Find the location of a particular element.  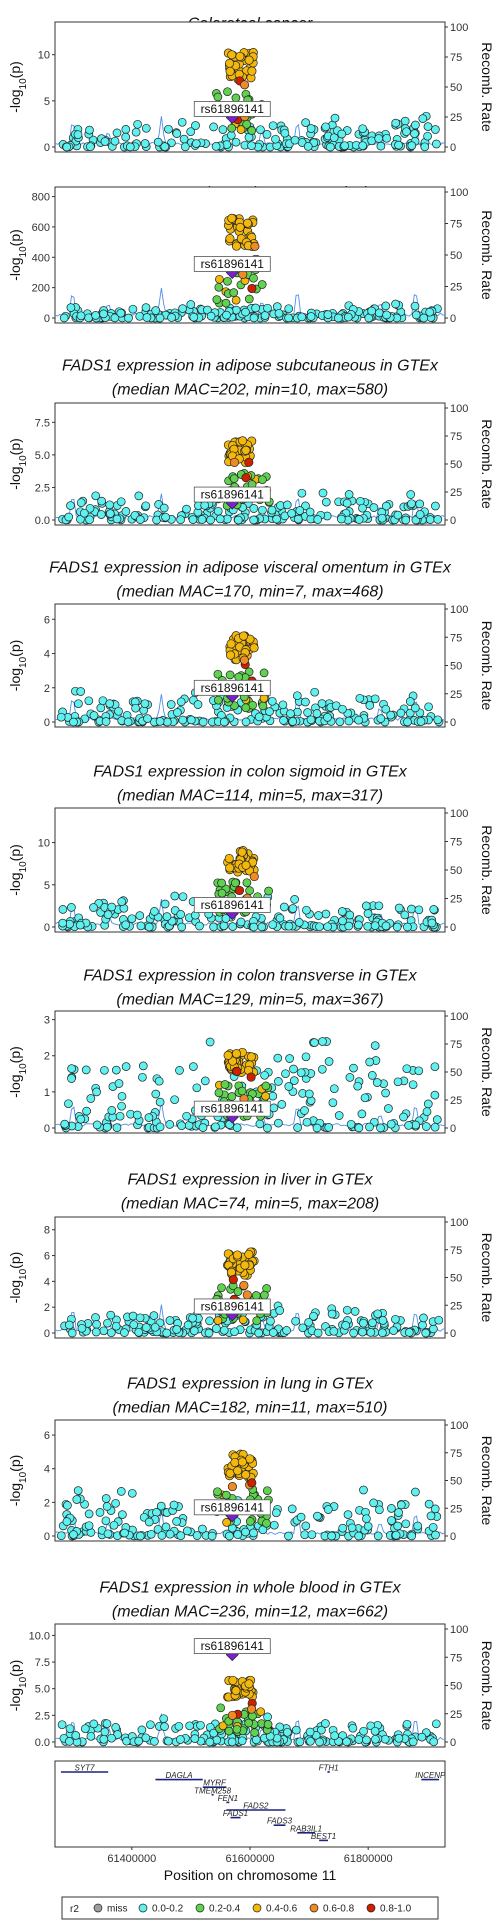

y-tick-label: 6 is located at coordinates (47, 1257).